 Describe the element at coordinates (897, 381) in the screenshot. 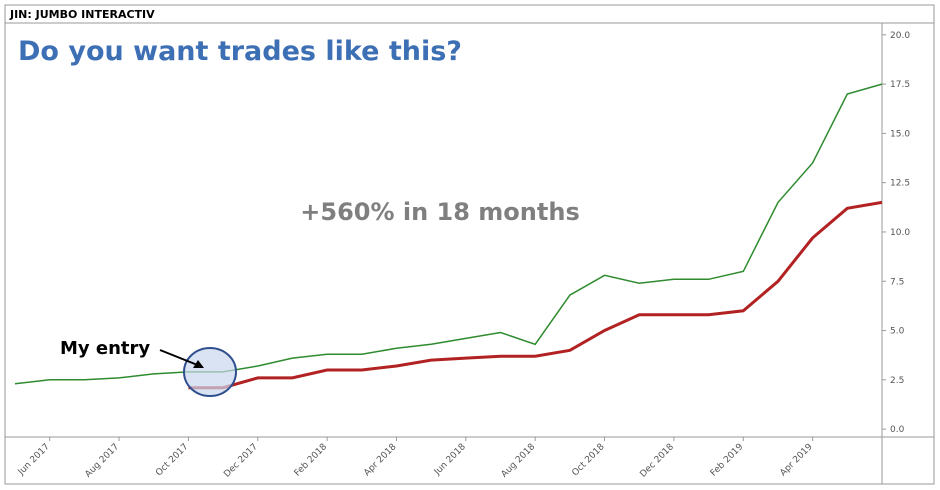

I see `y-tick-label: 2.5` at that location.